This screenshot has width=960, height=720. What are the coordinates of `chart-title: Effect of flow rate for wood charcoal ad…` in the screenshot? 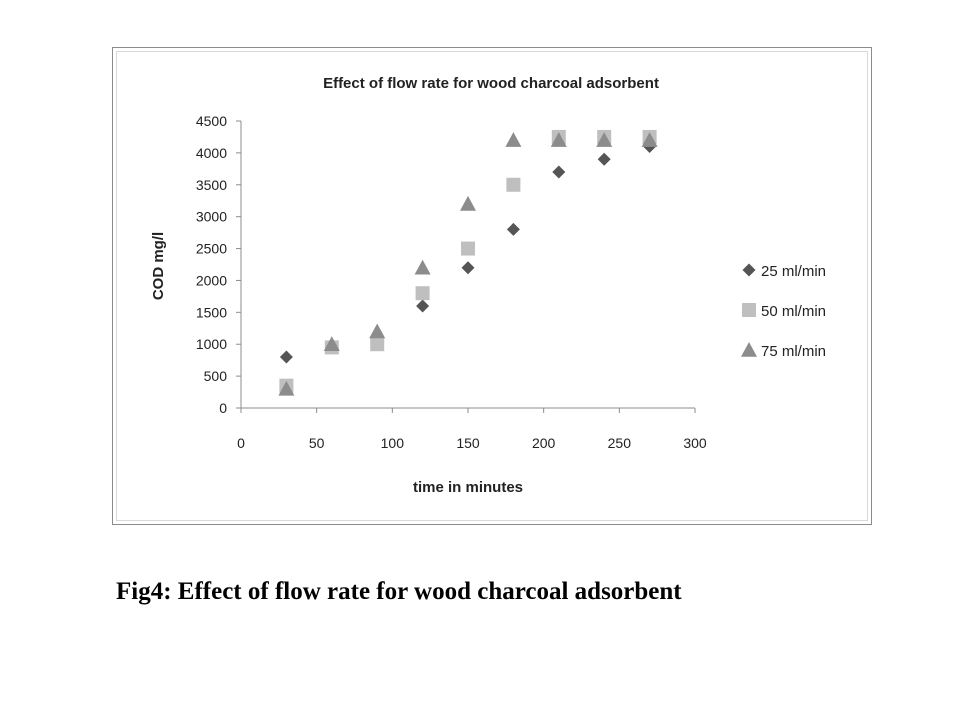 It's located at (491, 83).